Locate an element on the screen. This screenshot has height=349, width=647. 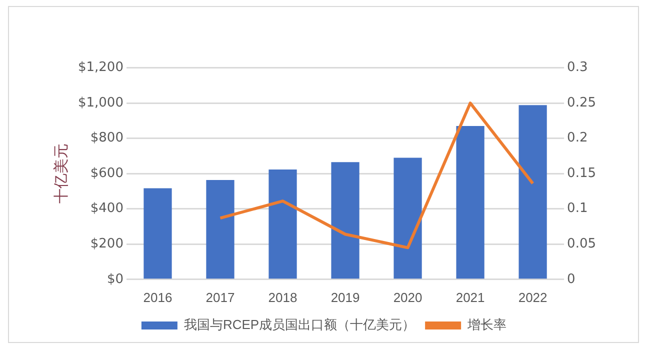
x-tick-label: 2019 is located at coordinates (345, 297).